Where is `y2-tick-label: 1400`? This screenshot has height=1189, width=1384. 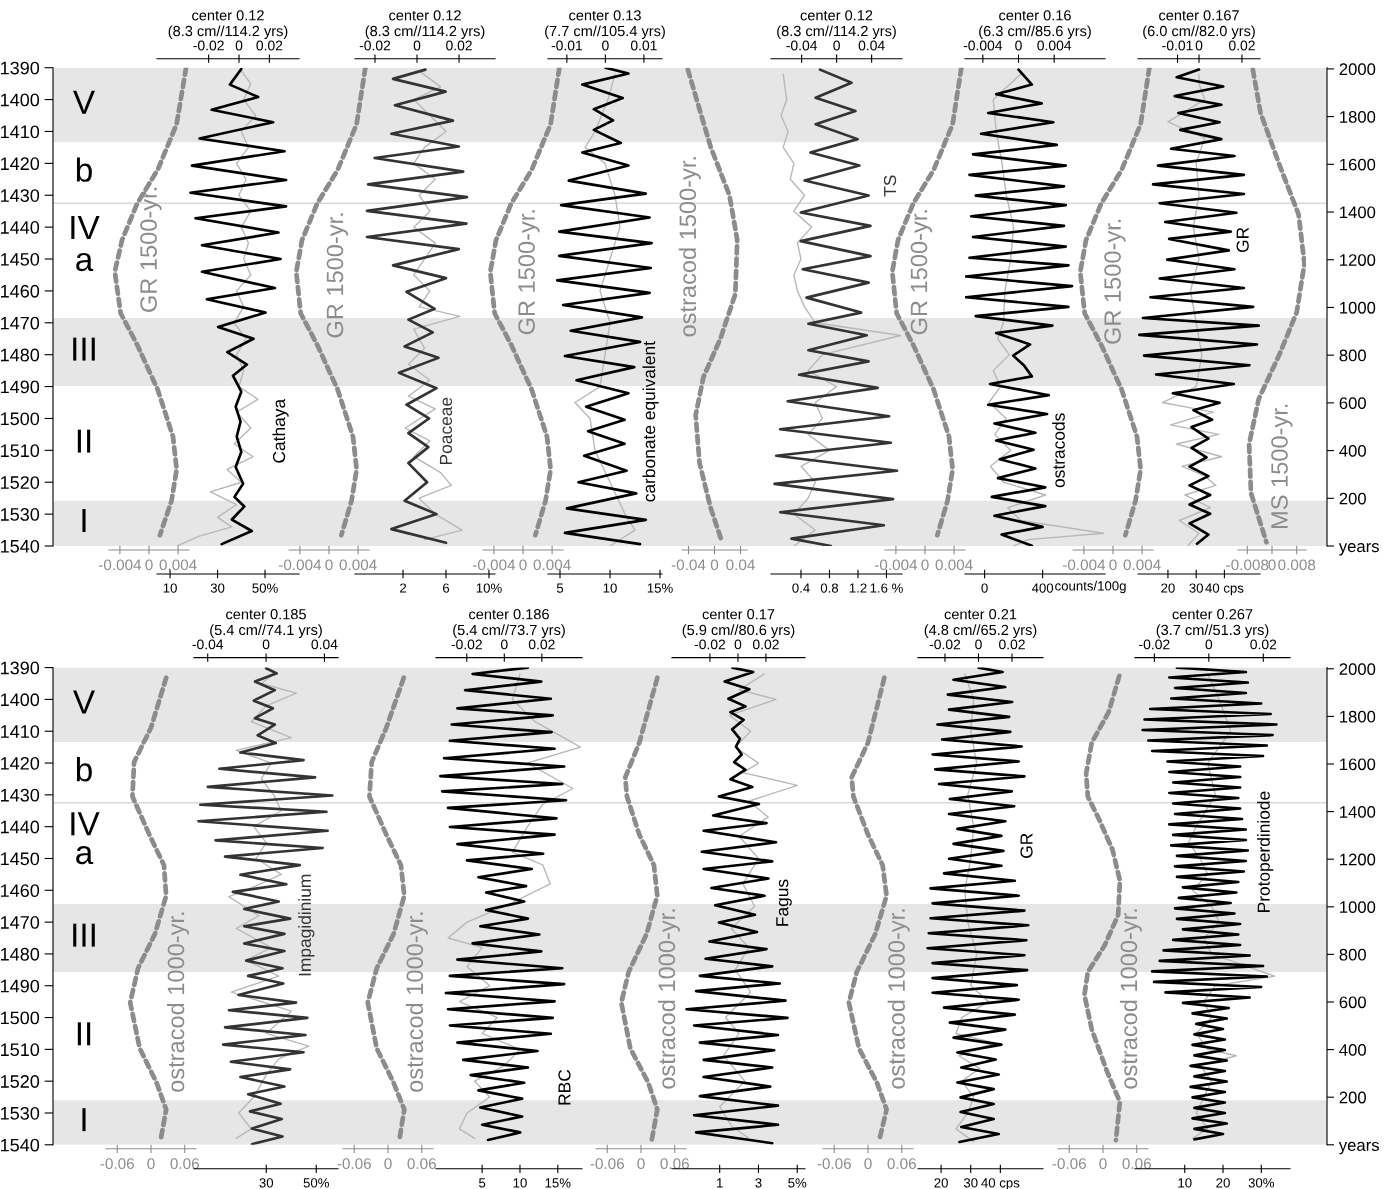 y2-tick-label: 1400 is located at coordinates (1358, 811).